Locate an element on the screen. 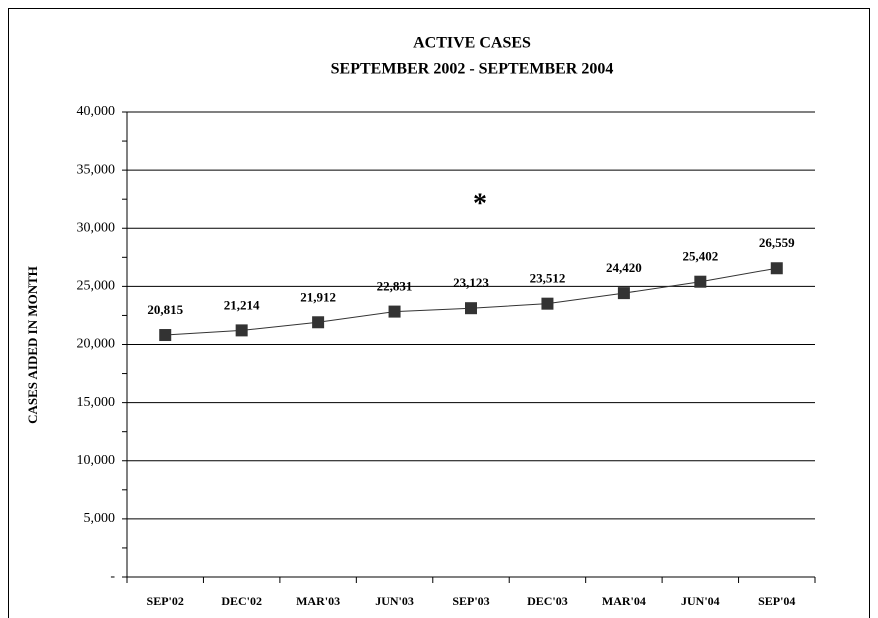 The height and width of the screenshot is (618, 878). x-tick-label: SEP'02 is located at coordinates (165, 601).